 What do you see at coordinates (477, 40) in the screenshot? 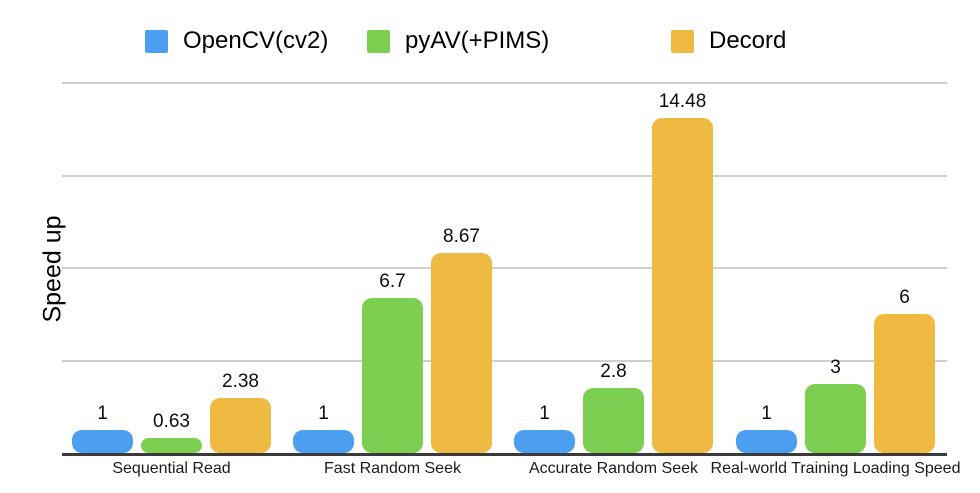
I see `legend-label: pyAV(+PIMS)` at bounding box center [477, 40].